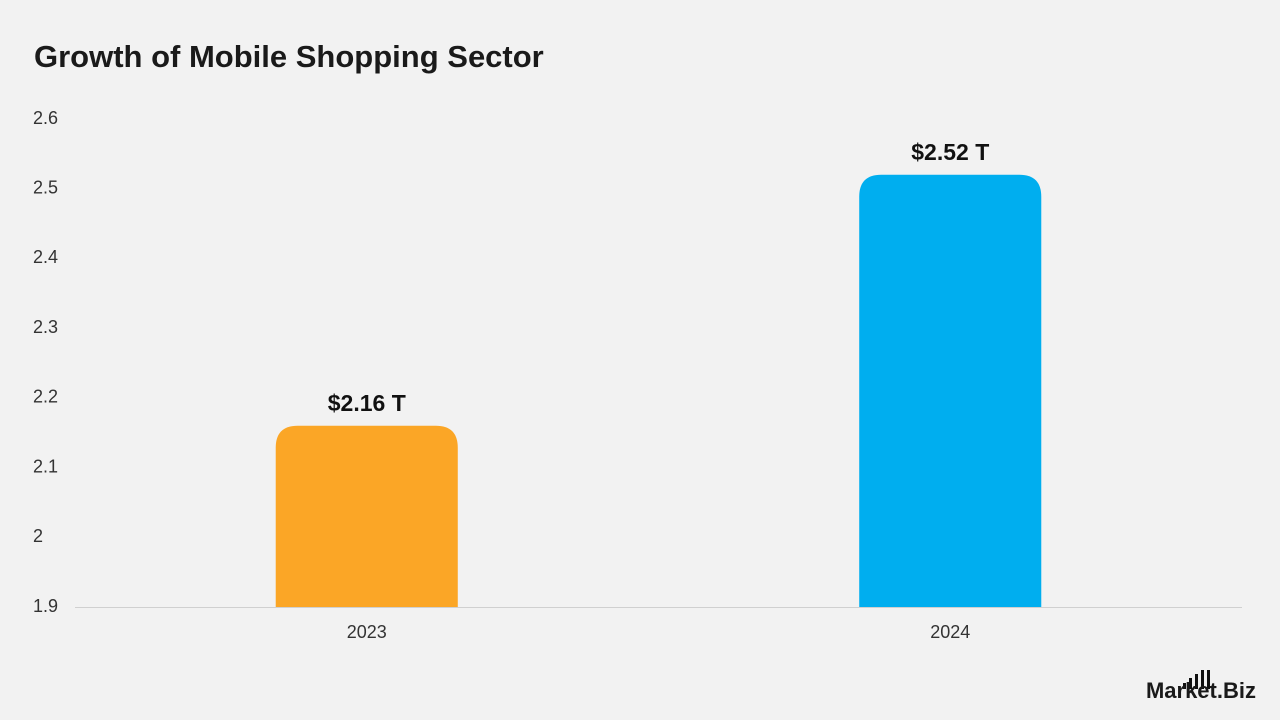 The width and height of the screenshot is (1280, 720). What do you see at coordinates (367, 632) in the screenshot?
I see `x-tick-label: 2023` at bounding box center [367, 632].